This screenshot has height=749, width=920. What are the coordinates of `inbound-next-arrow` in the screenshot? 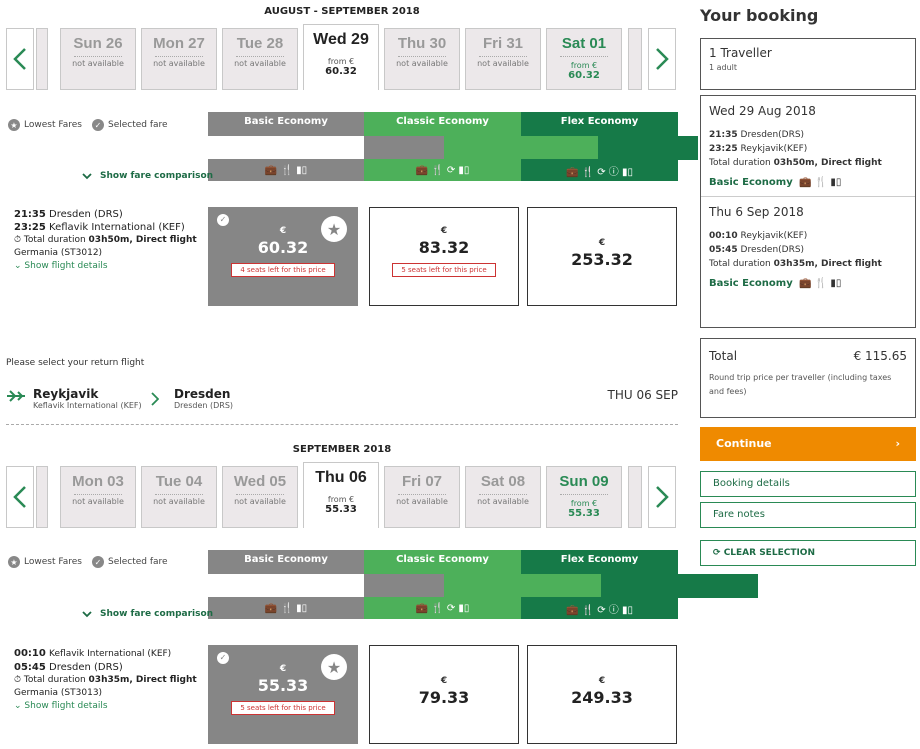 It's located at (662, 497).